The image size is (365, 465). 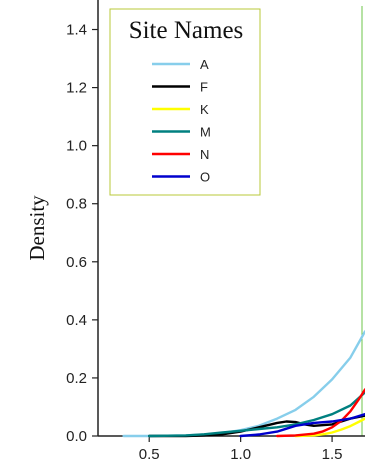 What do you see at coordinates (204, 109) in the screenshot?
I see `legend-label-k: K` at bounding box center [204, 109].